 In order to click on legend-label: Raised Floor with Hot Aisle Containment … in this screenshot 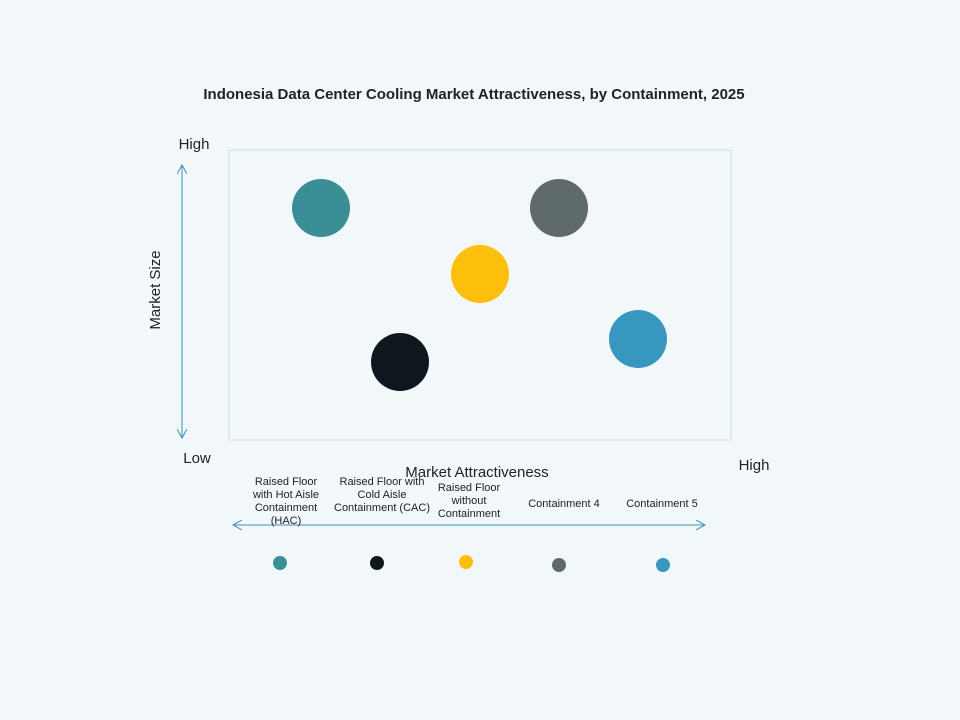, I will do `click(286, 501)`.